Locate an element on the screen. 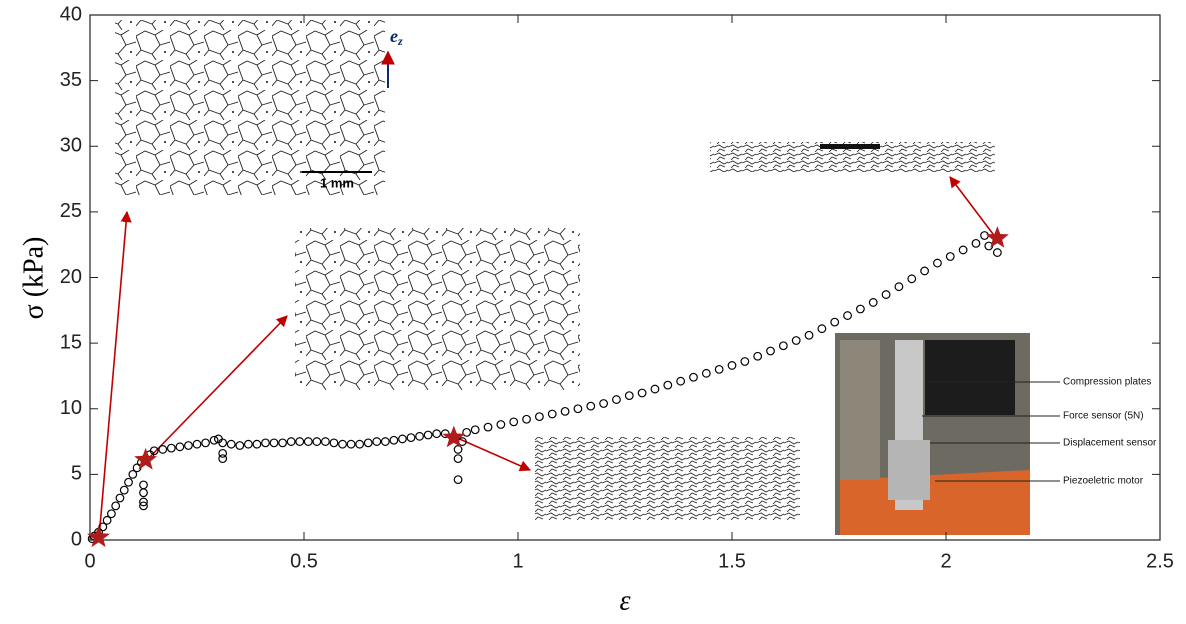 The width and height of the screenshot is (1186, 624). annotation: Compression plates is located at coordinates (1107, 382).